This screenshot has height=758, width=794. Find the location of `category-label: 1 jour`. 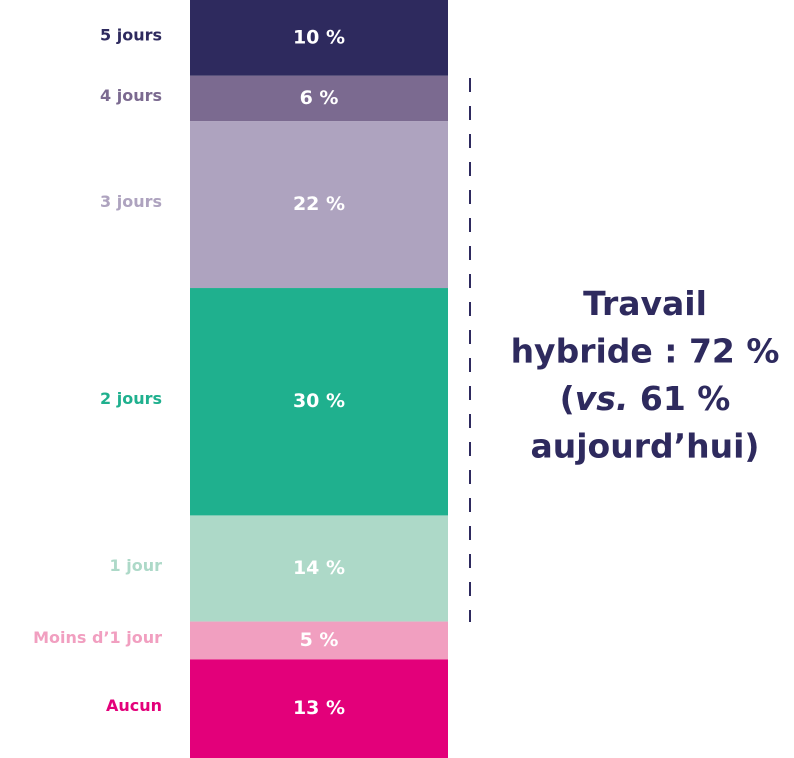

category-label: 1 jour is located at coordinates (136, 565).